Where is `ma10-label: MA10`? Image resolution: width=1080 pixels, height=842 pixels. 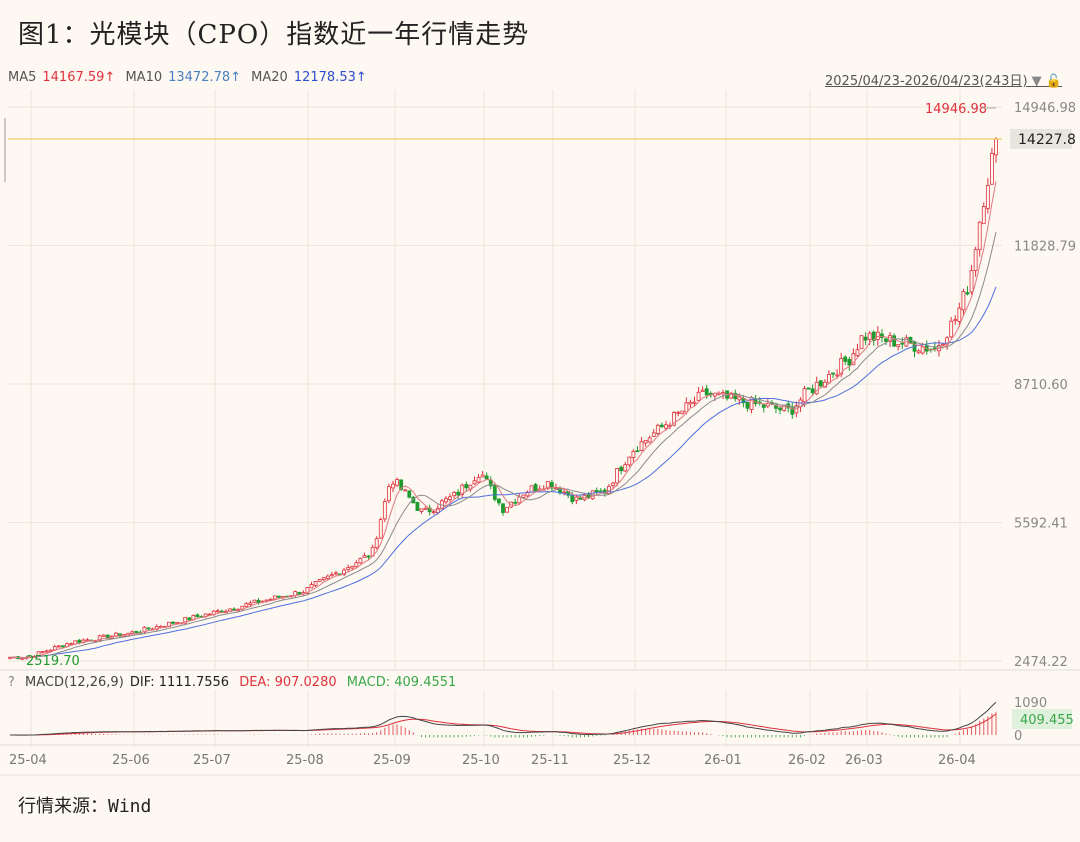 ma10-label: MA10 is located at coordinates (144, 77).